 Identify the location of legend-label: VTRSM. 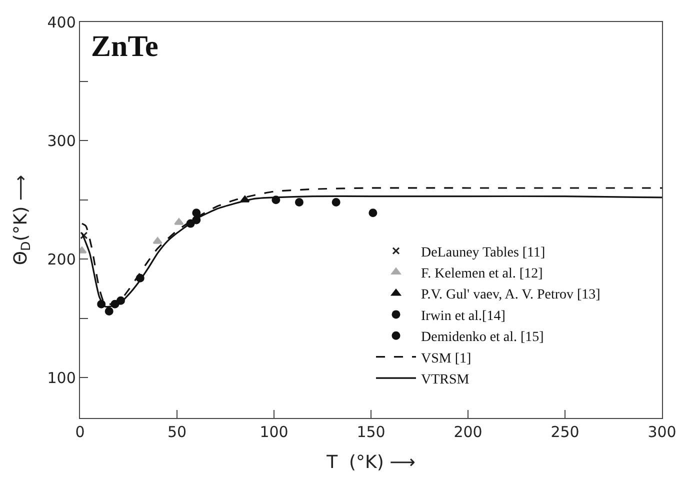
(445, 380).